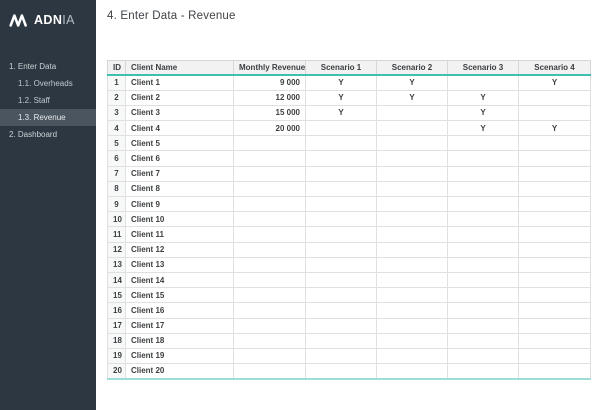 The width and height of the screenshot is (600, 410). Describe the element at coordinates (116, 264) in the screenshot. I see `cell-id: 13` at that location.